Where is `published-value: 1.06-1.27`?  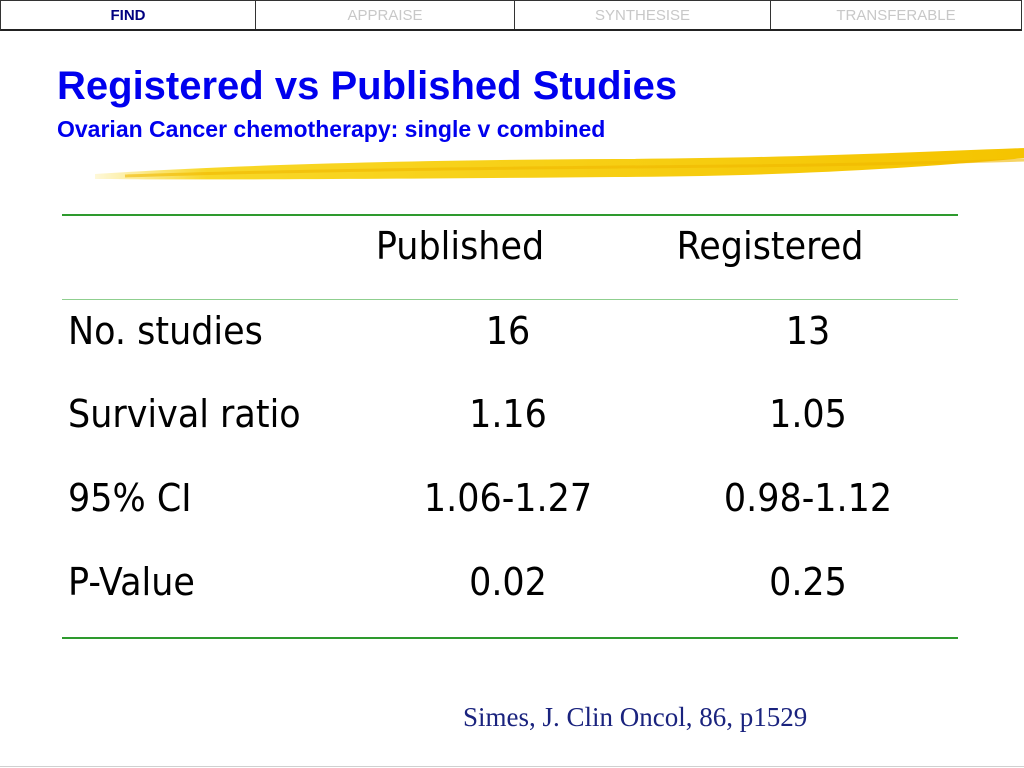
published-value: 1.06-1.27 is located at coordinates (508, 498).